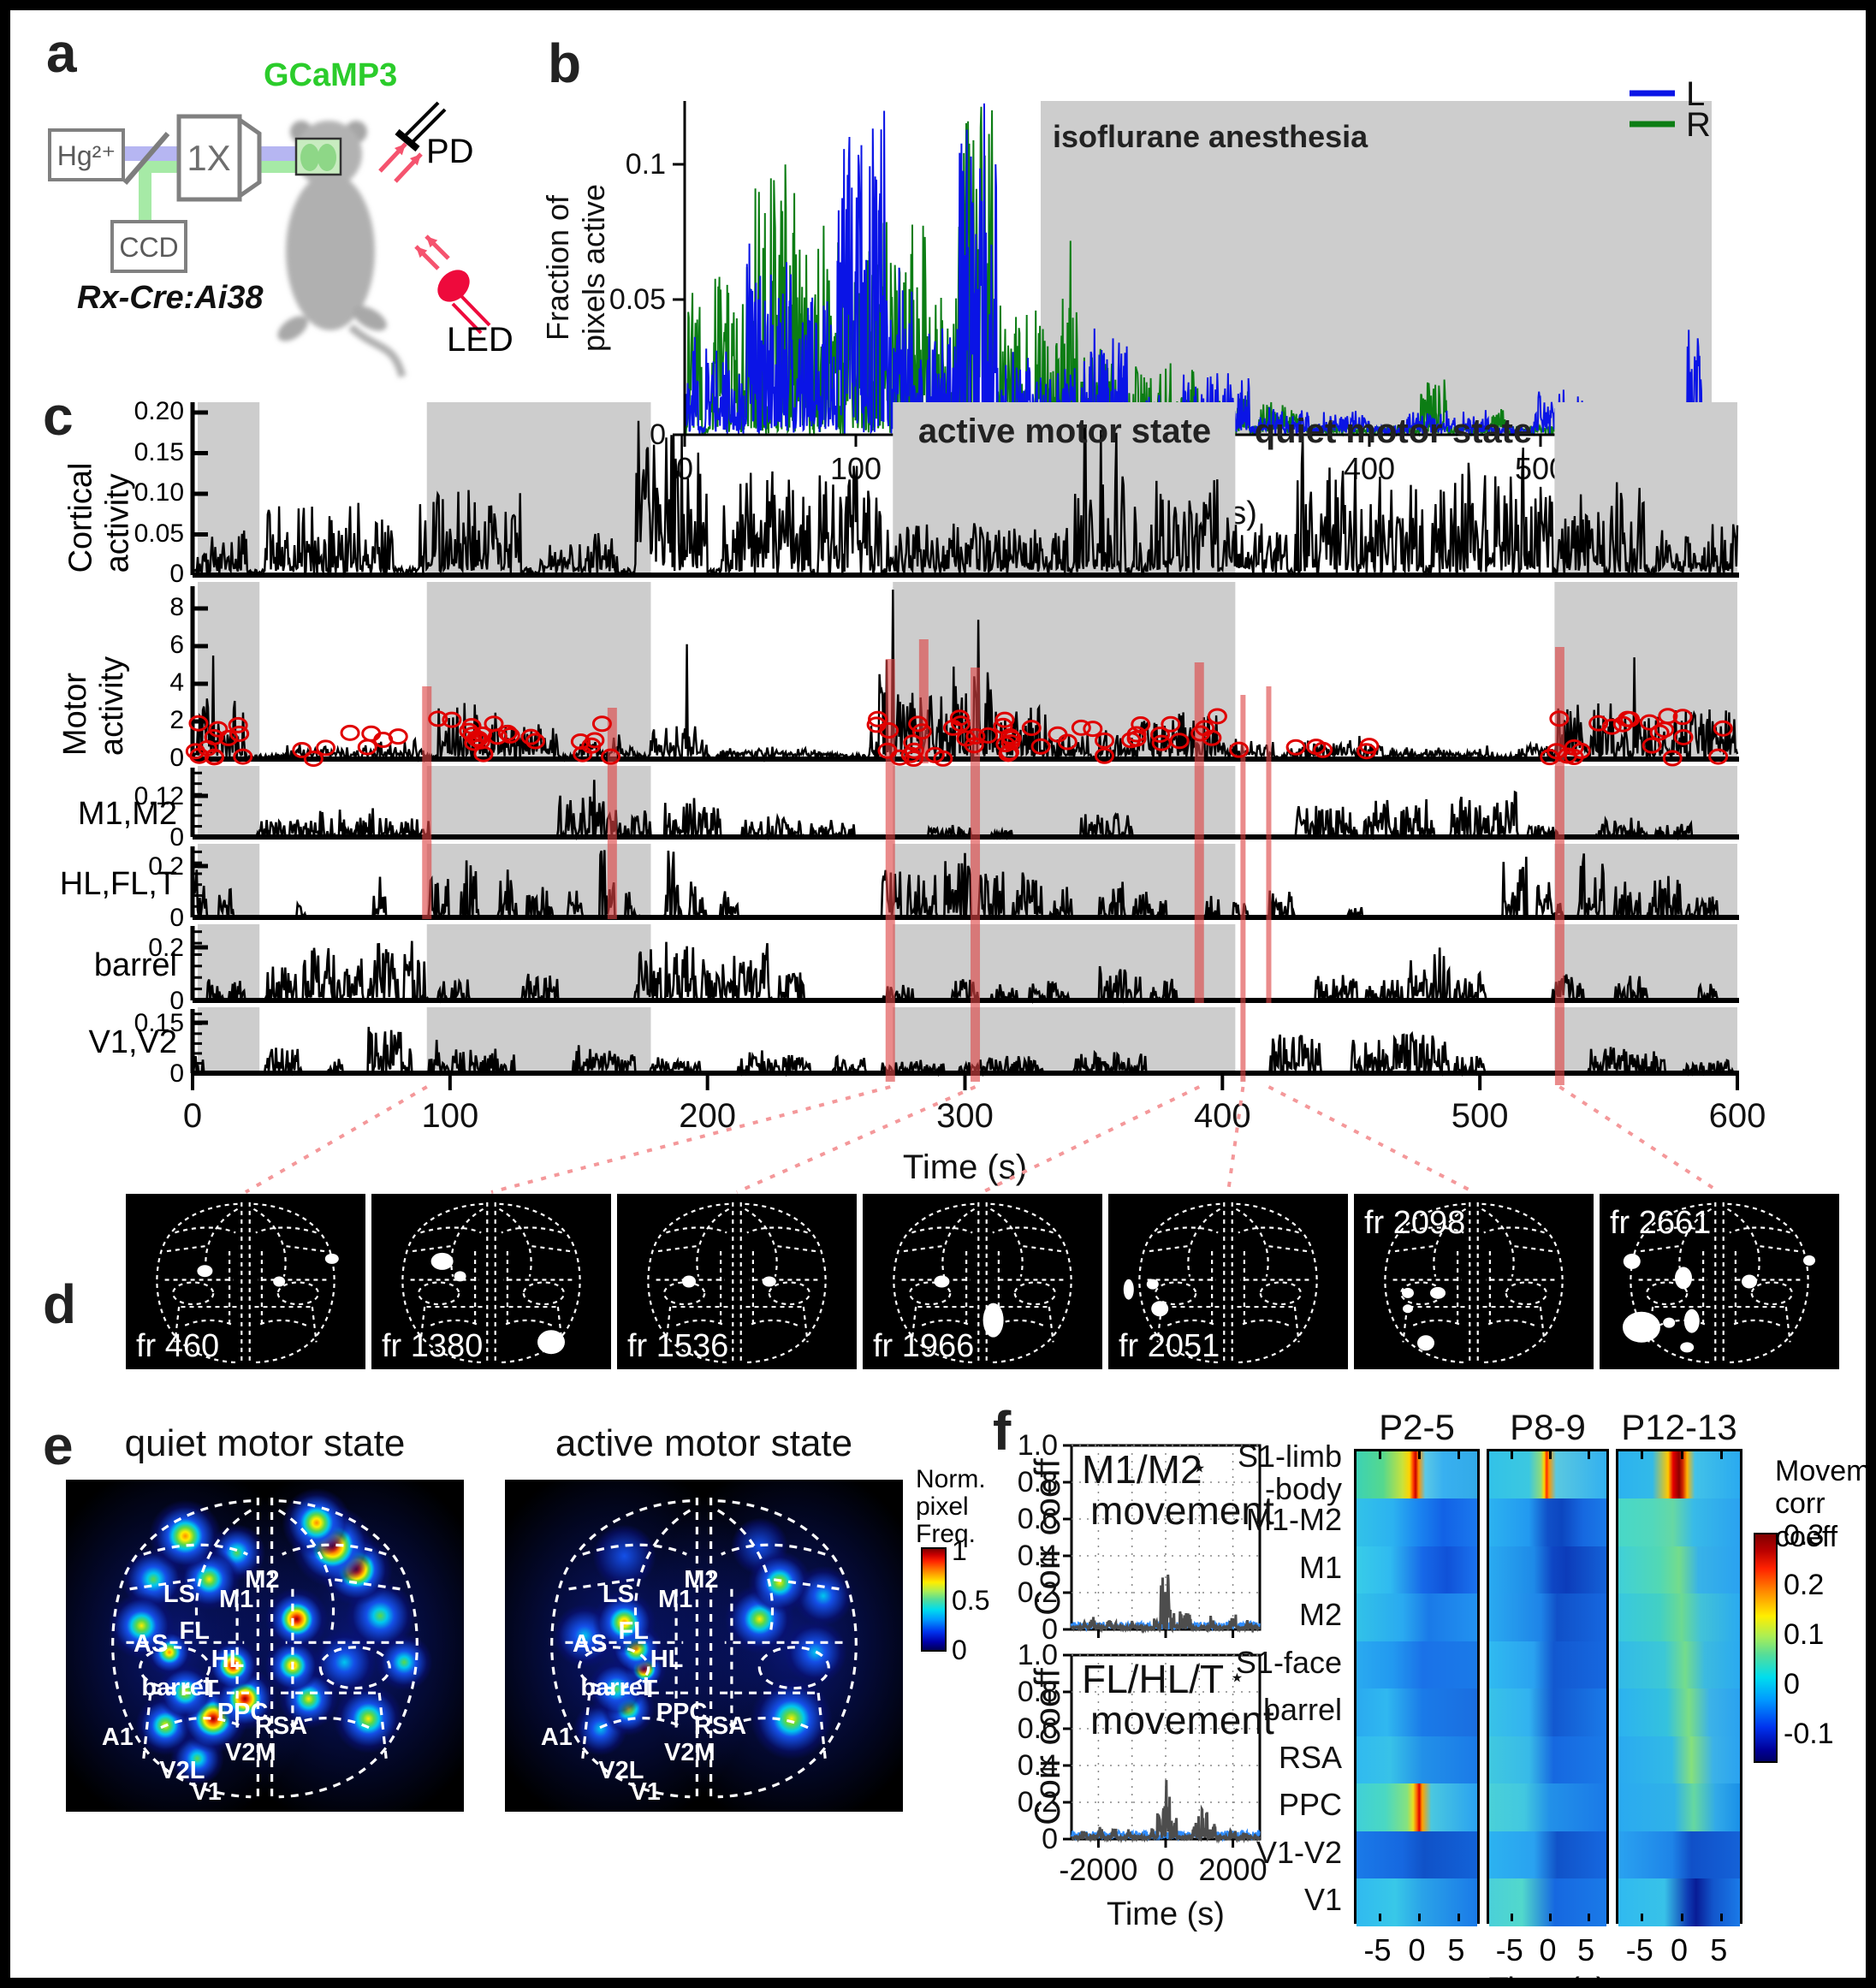 The image size is (1876, 1988). I want to click on region-label-AS: AS, so click(151, 1644).